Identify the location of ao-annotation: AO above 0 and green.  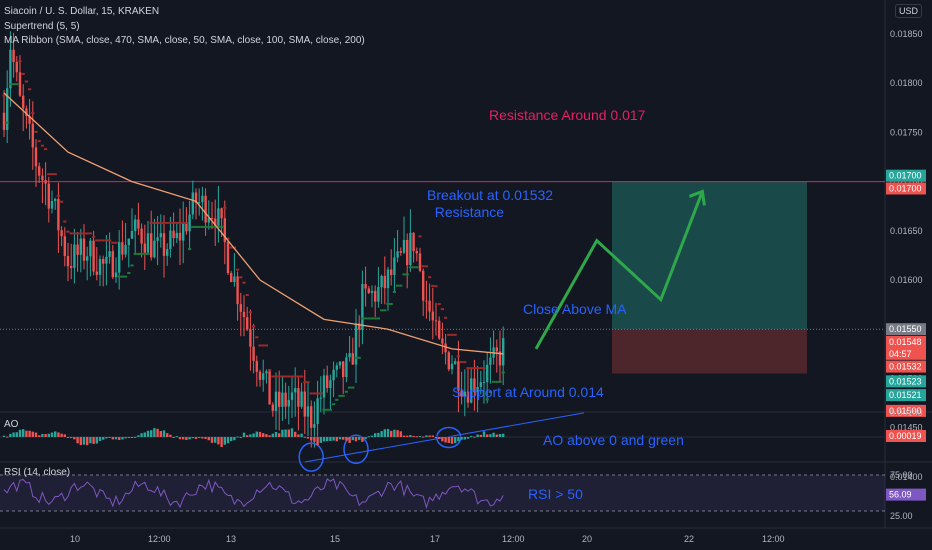
(613, 440).